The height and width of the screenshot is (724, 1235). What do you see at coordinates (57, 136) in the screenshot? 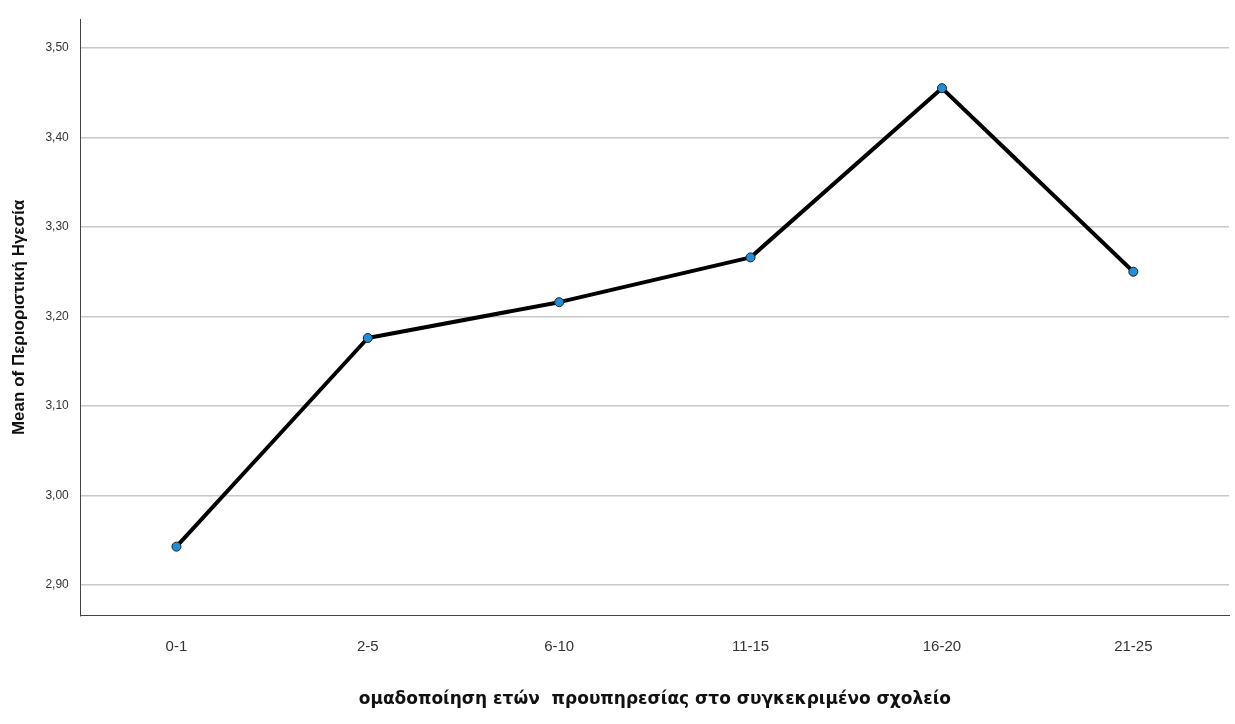
I see `y-tick-label: 3,40` at bounding box center [57, 136].